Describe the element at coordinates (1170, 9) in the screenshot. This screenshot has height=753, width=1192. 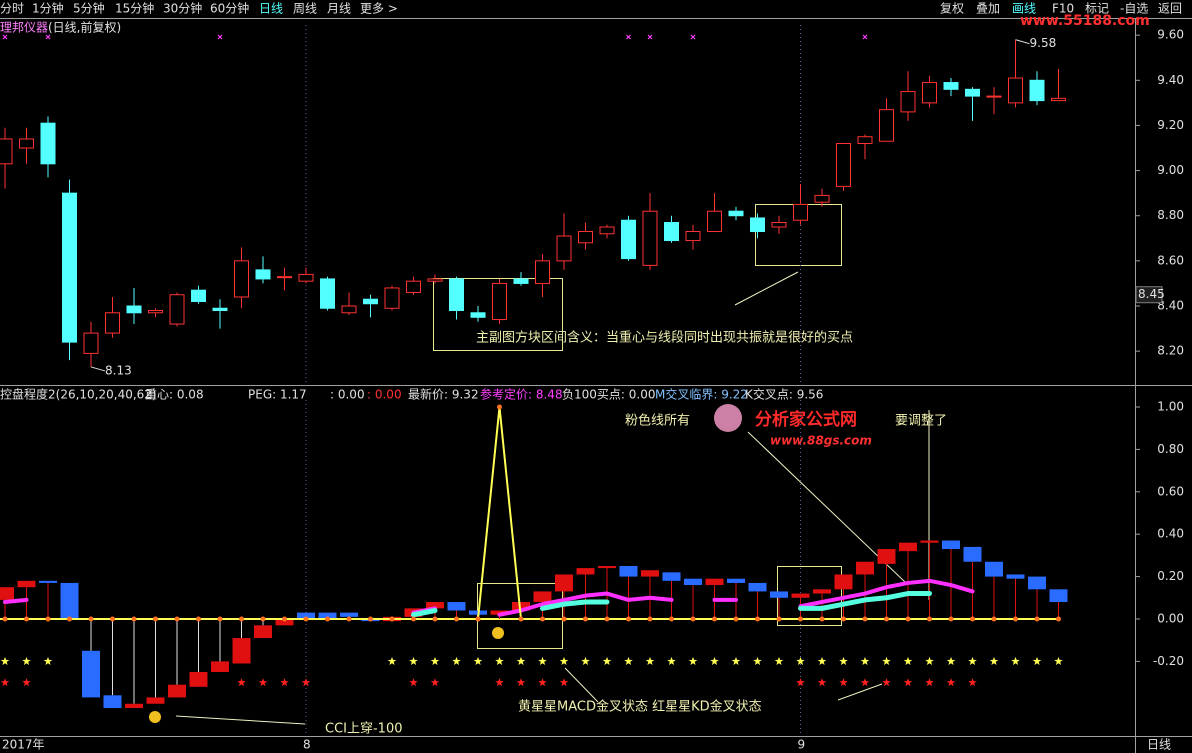
I see `toolbar-item: 返回` at that location.